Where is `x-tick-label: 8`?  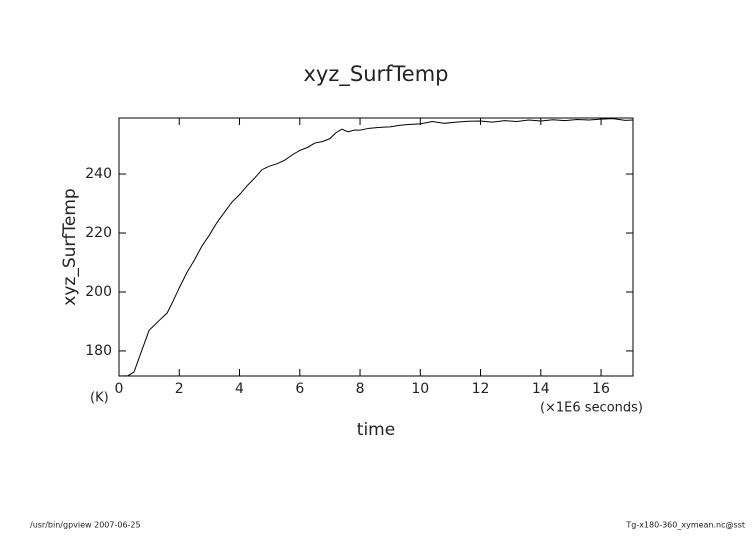
x-tick-label: 8 is located at coordinates (360, 389).